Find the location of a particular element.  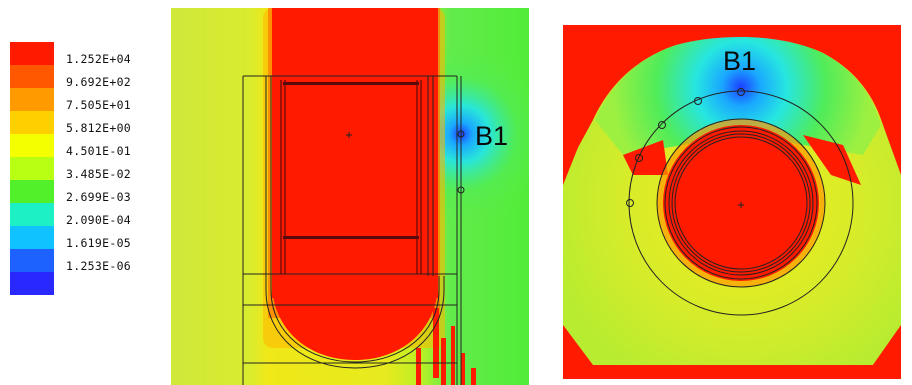

side-view-b1-label: B1 is located at coordinates (491, 136).